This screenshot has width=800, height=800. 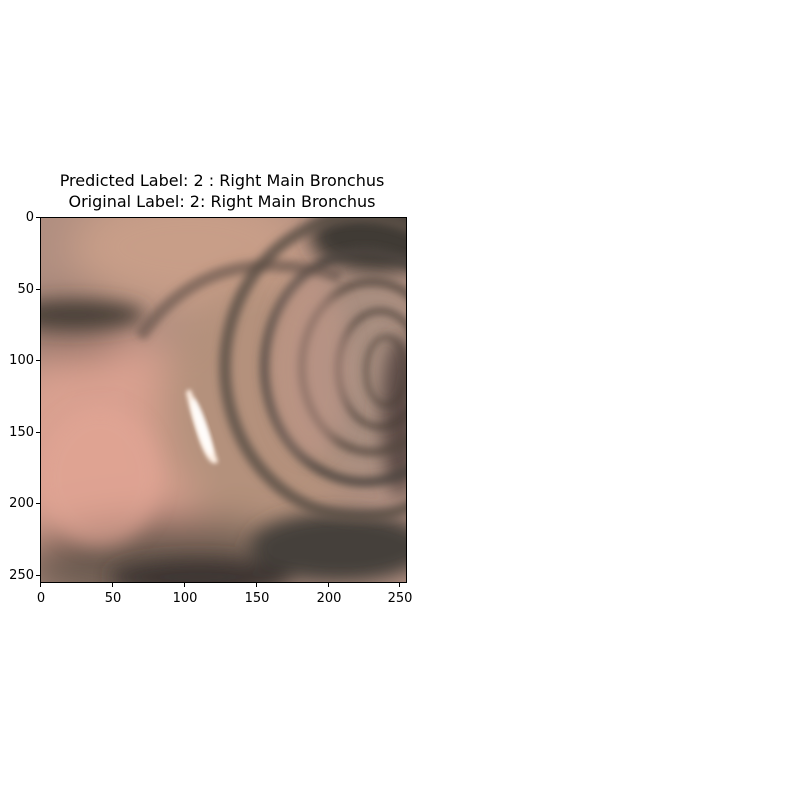 I want to click on x-tick-label: 150, so click(x=257, y=598).